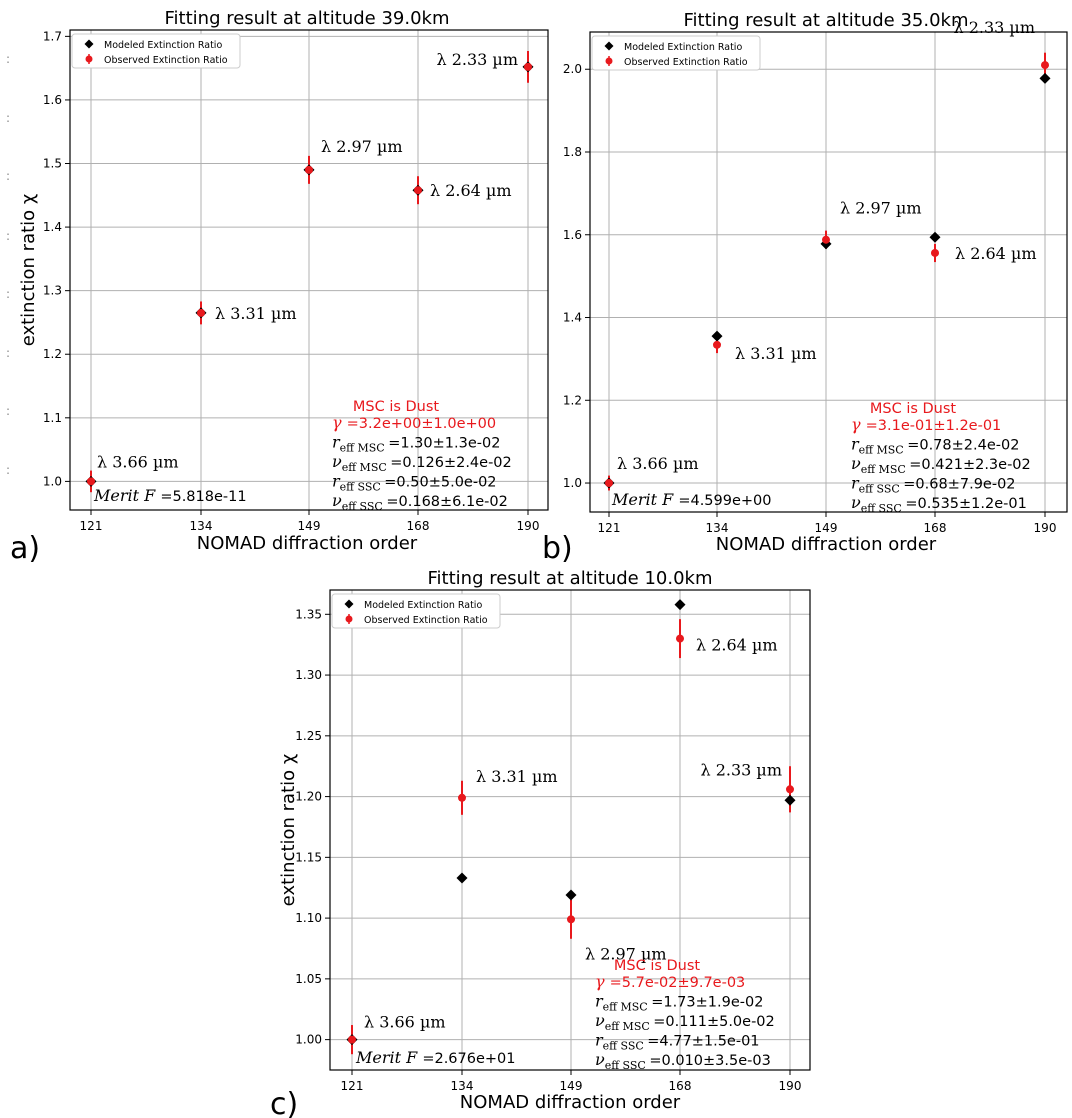 This screenshot has width=1072, height=1118. Describe the element at coordinates (440, 483) in the screenshot. I see `param-value: =0.50±5.0e-02` at that location.